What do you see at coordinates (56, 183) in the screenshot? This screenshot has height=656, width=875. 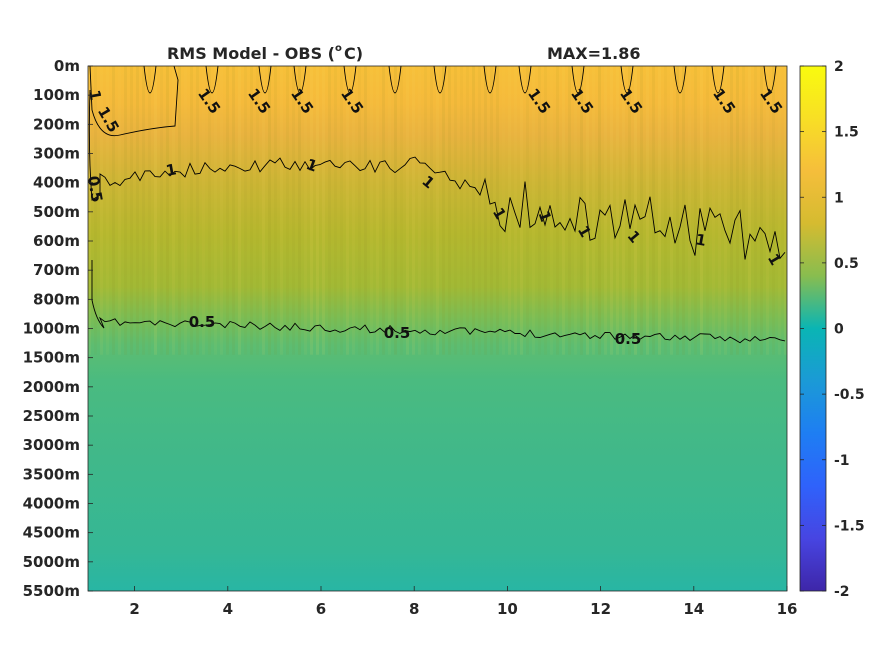 I see `y-tick-label: 400m` at bounding box center [56, 183].